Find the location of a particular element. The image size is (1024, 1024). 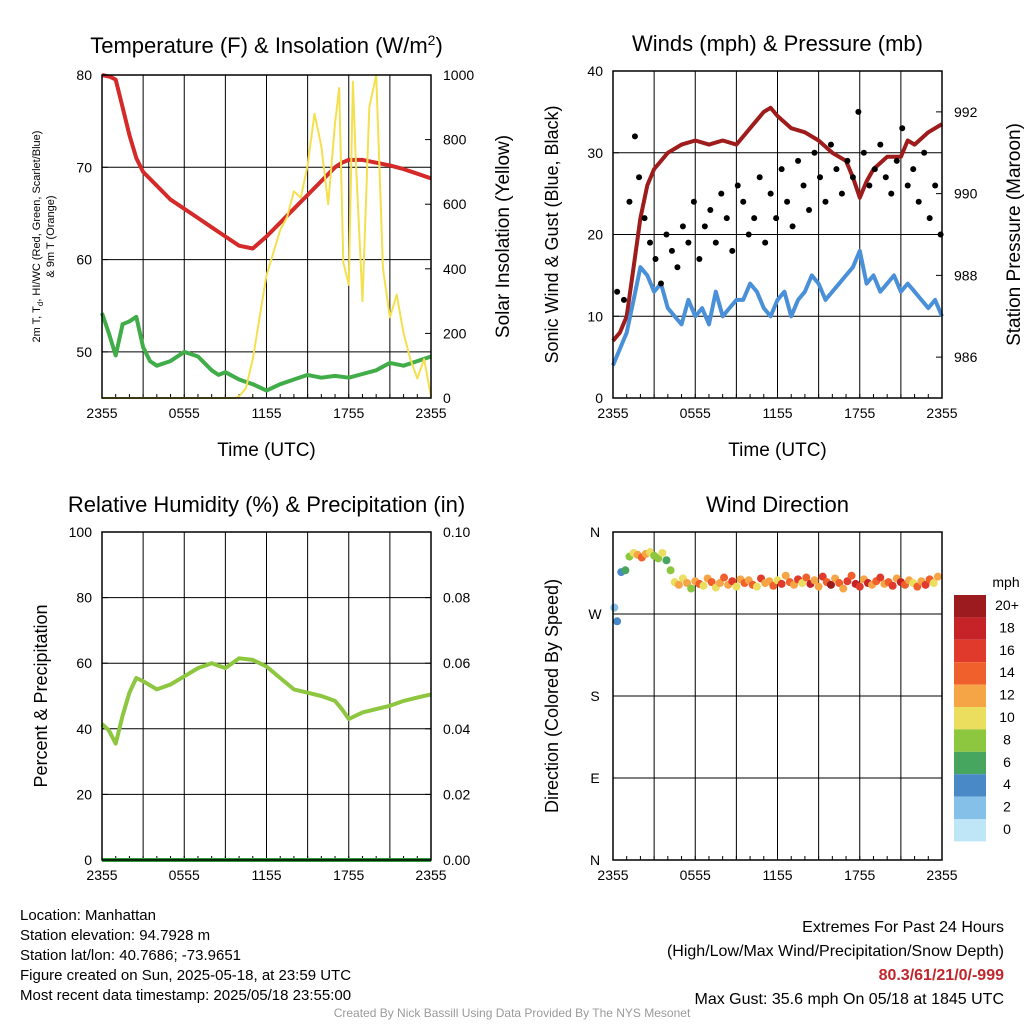

y-tick-label: 30 is located at coordinates (595, 153).